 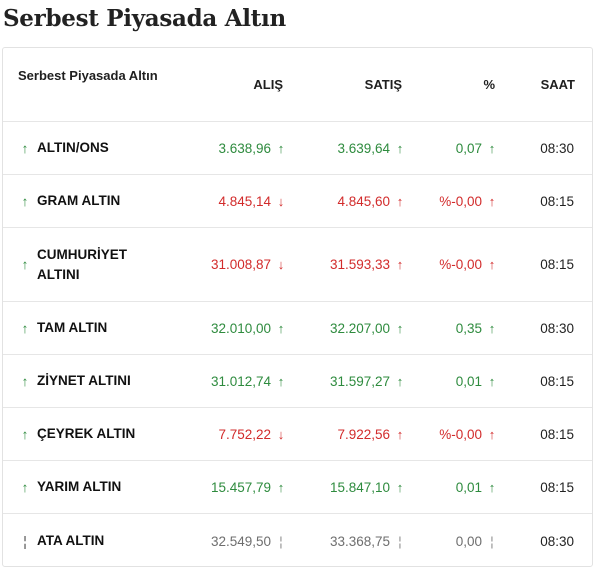 I want to click on gold-name: CUMHURİYET ALTINI, so click(x=82, y=264).